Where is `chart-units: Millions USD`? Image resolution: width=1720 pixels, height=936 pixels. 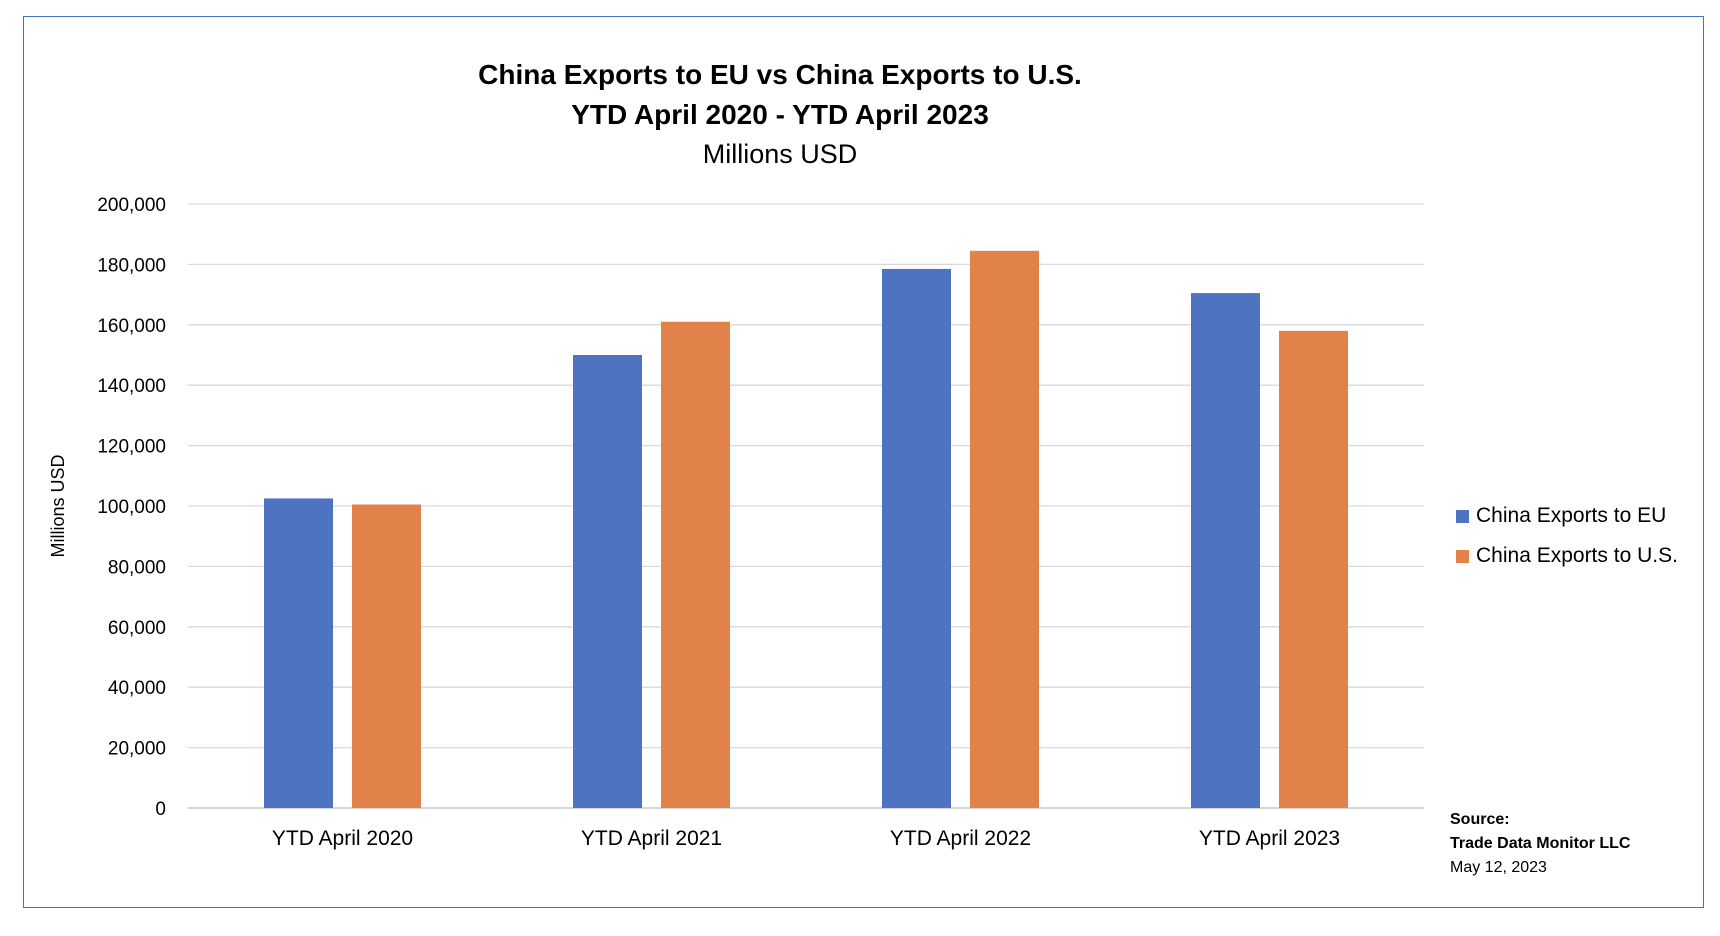
chart-units: Millions USD is located at coordinates (780, 154).